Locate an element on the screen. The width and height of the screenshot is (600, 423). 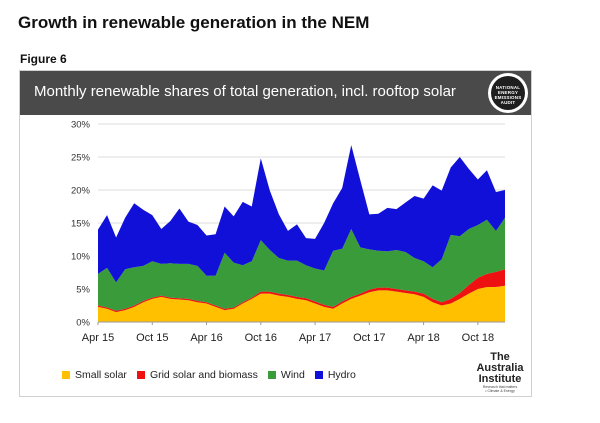
x-tick-label: Apr 16 is located at coordinates (206, 338).